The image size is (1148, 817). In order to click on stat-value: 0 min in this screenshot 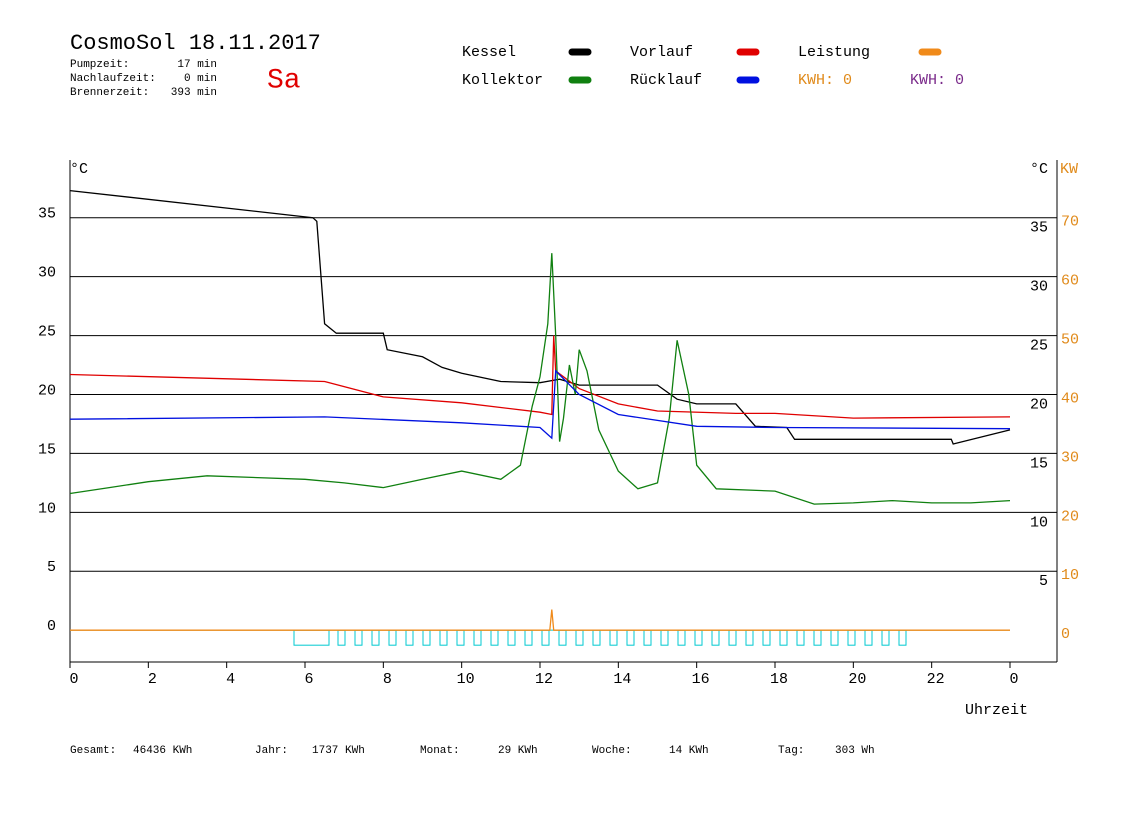, I will do `click(200, 79)`.